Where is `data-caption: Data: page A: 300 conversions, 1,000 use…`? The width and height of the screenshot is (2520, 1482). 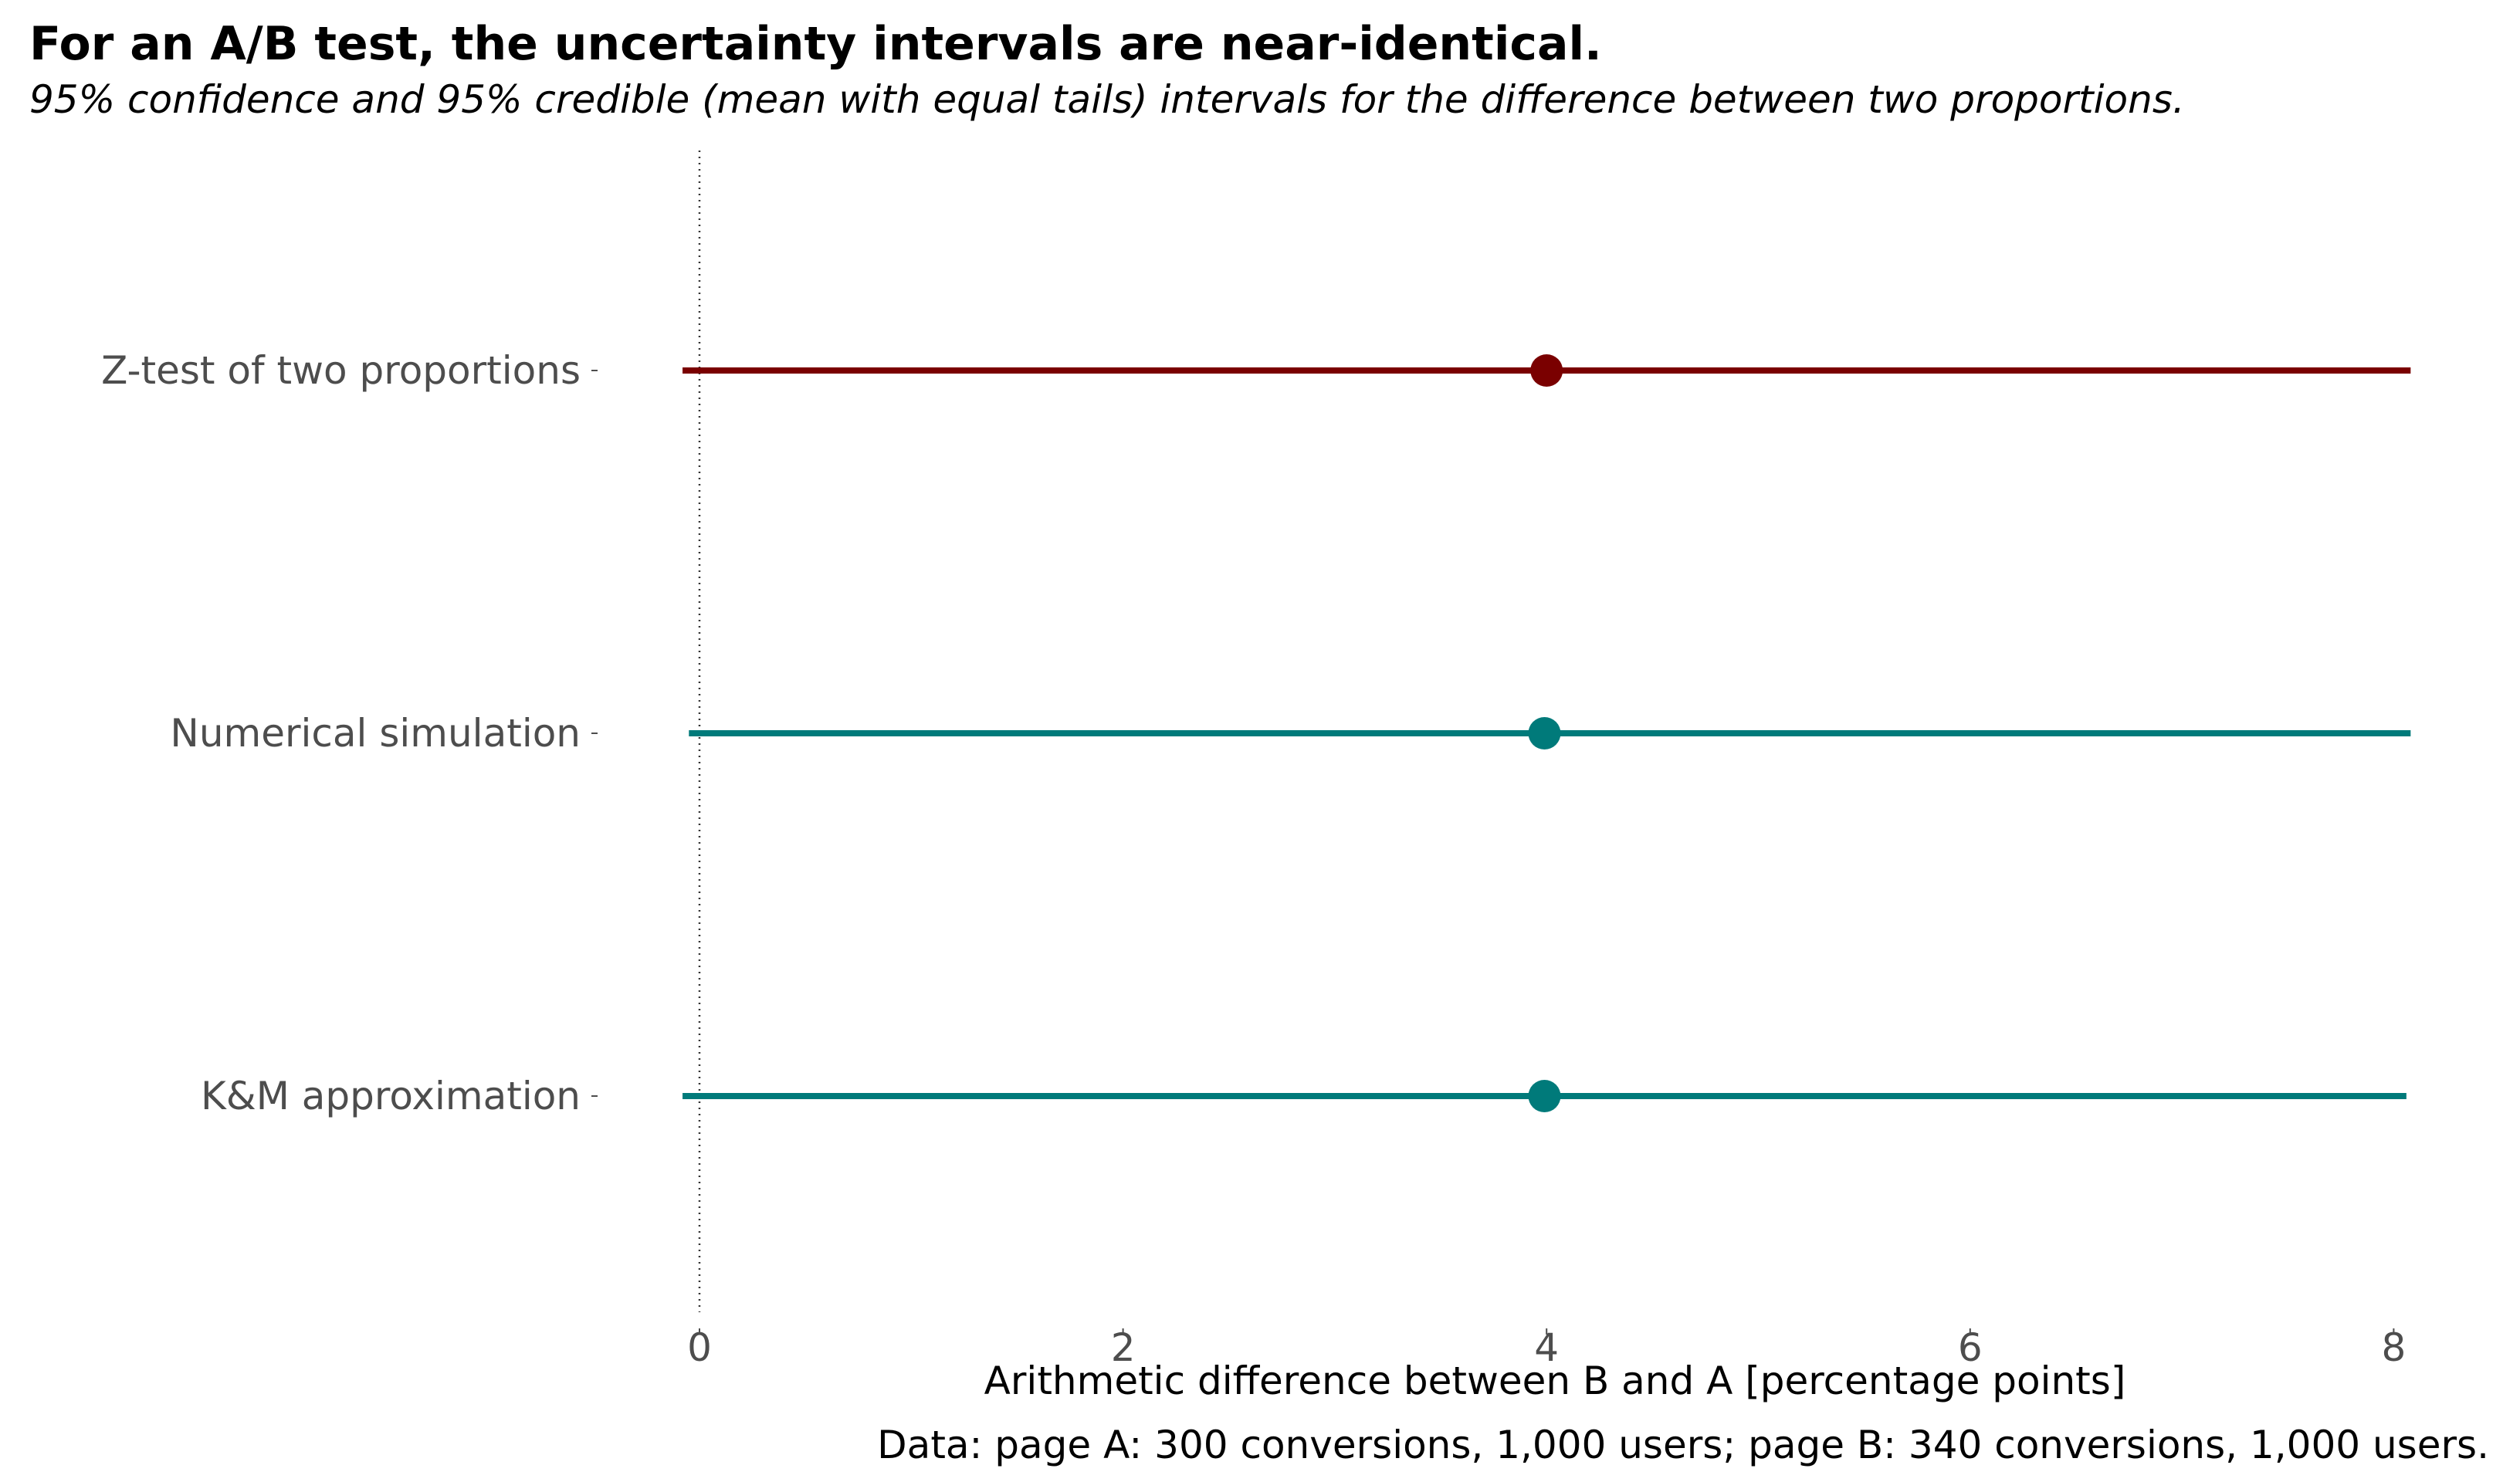
data-caption: Data: page A: 300 conversions, 1,000 use… is located at coordinates (1683, 1445).